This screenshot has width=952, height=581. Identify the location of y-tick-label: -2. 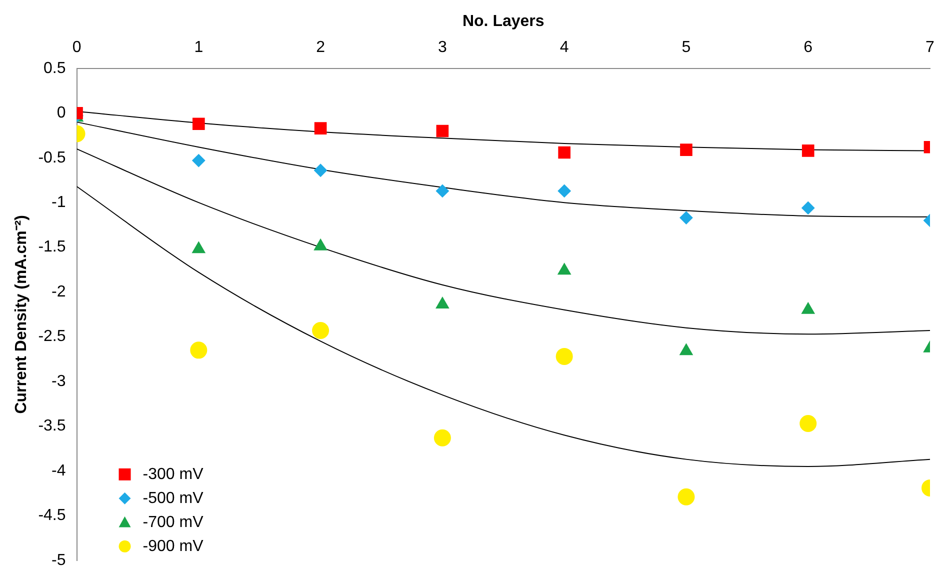
(59, 291).